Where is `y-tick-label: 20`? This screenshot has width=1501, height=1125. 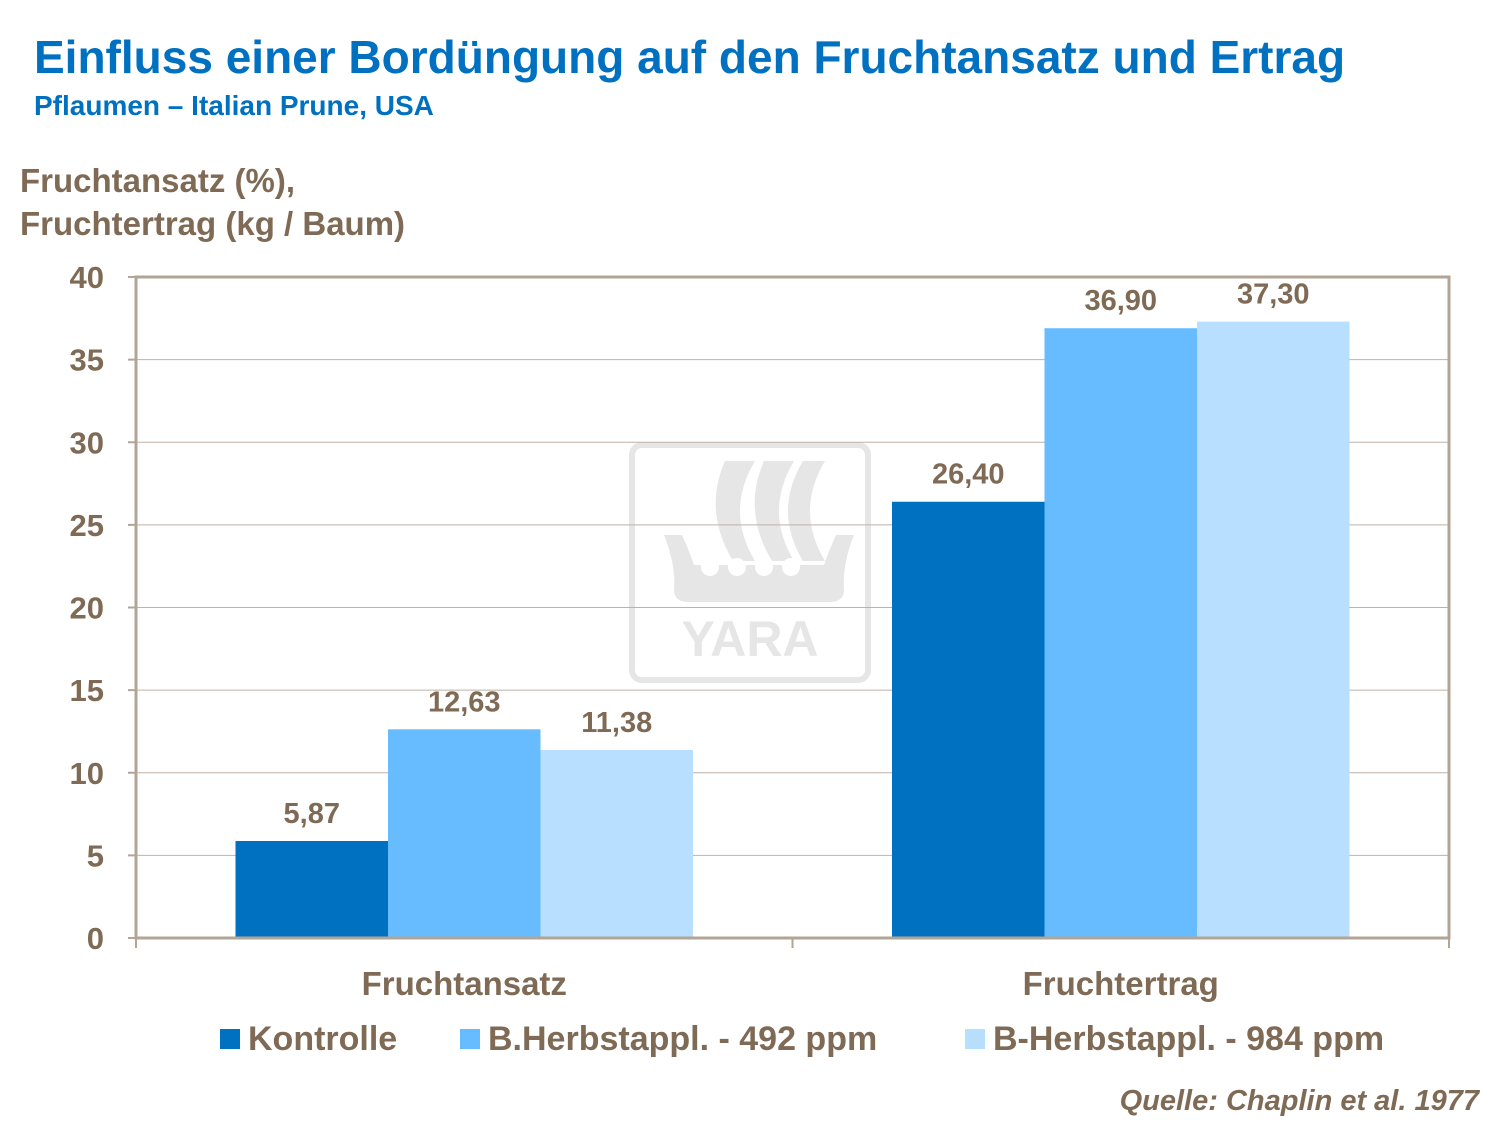 y-tick-label: 20 is located at coordinates (87, 608).